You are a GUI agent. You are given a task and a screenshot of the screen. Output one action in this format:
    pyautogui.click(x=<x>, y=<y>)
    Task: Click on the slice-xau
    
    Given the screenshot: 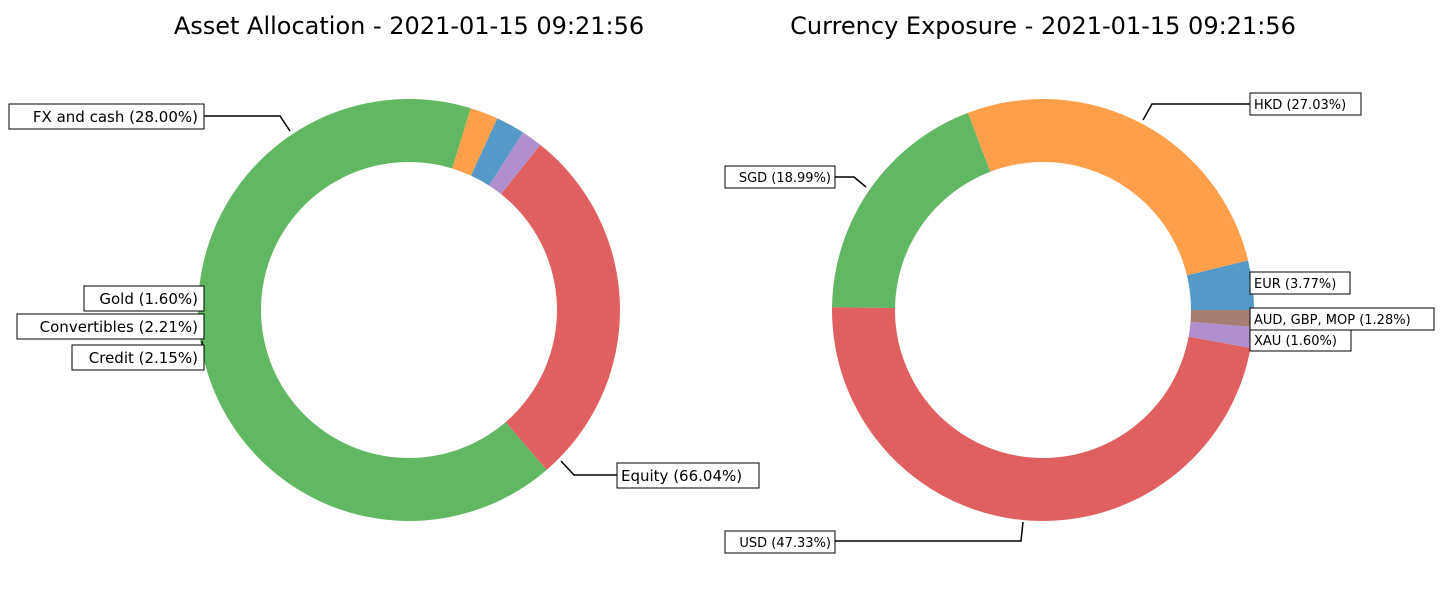 What is the action you would take?
    pyautogui.click(x=1221, y=334)
    